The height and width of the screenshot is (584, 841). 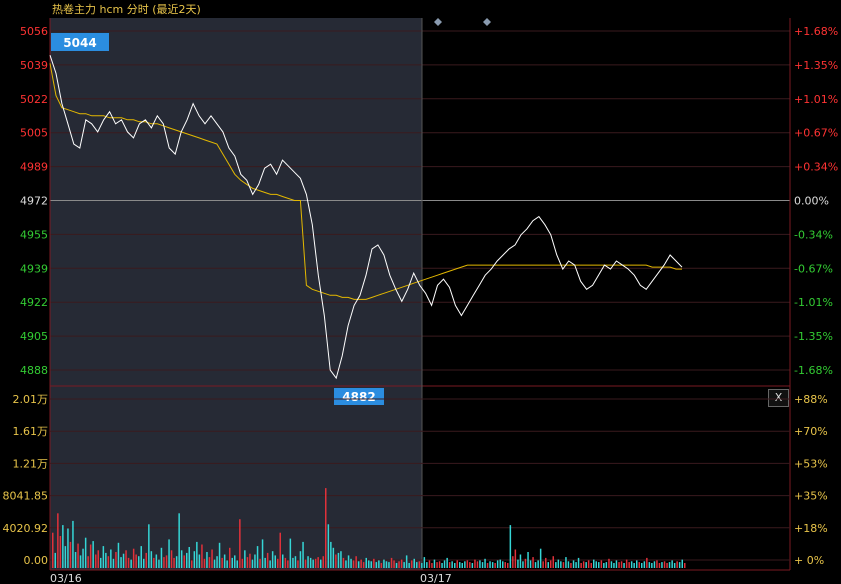 I want to click on volume-tick-label: 1.61万, so click(x=31, y=431).